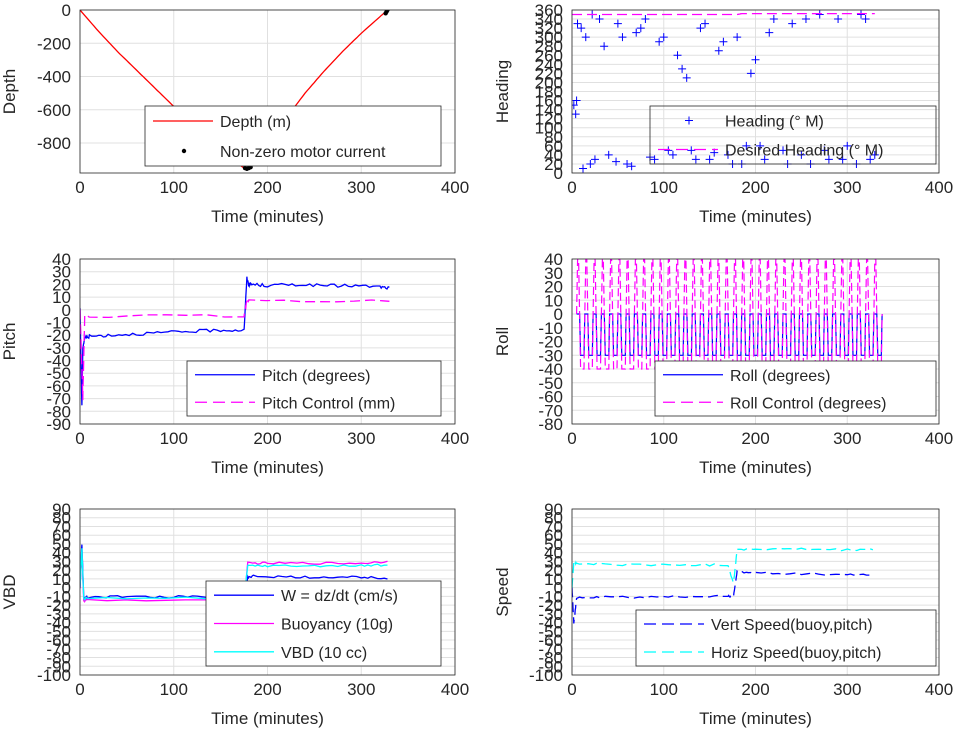 This screenshot has width=961, height=736. I want to click on y-tick-label: 30, so click(61, 272).